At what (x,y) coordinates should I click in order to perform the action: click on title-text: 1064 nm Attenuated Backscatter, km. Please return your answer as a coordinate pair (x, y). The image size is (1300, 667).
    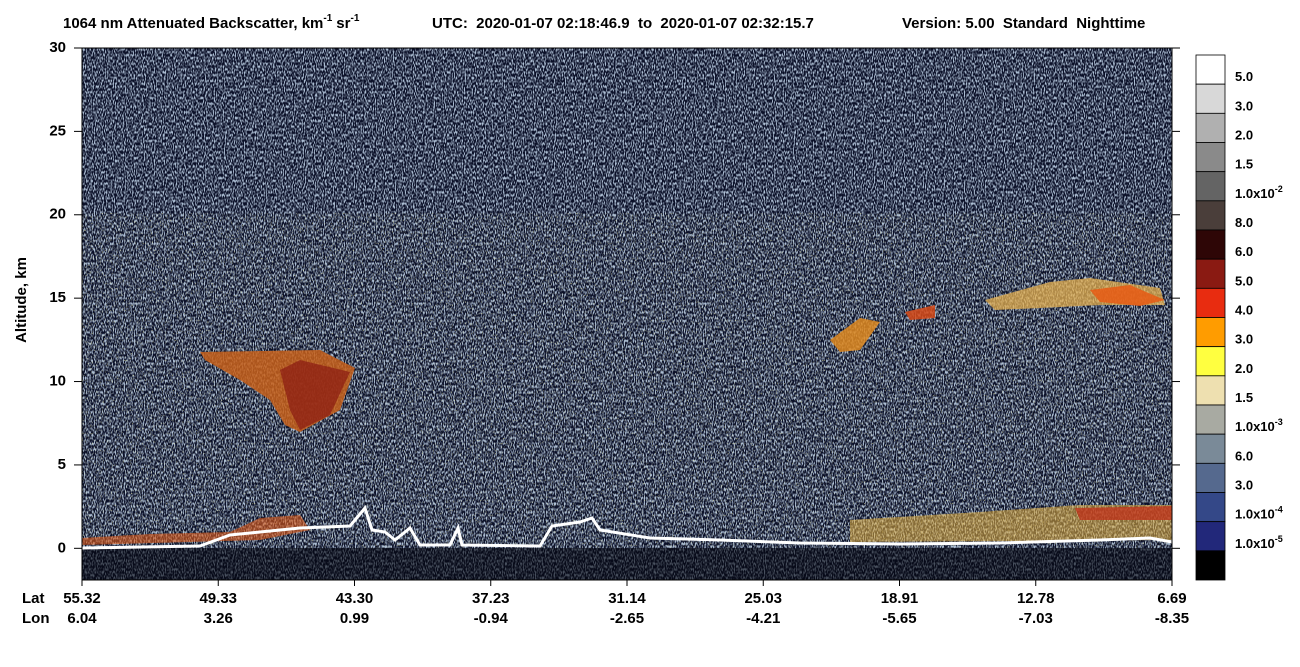
    Looking at the image, I should click on (193, 23).